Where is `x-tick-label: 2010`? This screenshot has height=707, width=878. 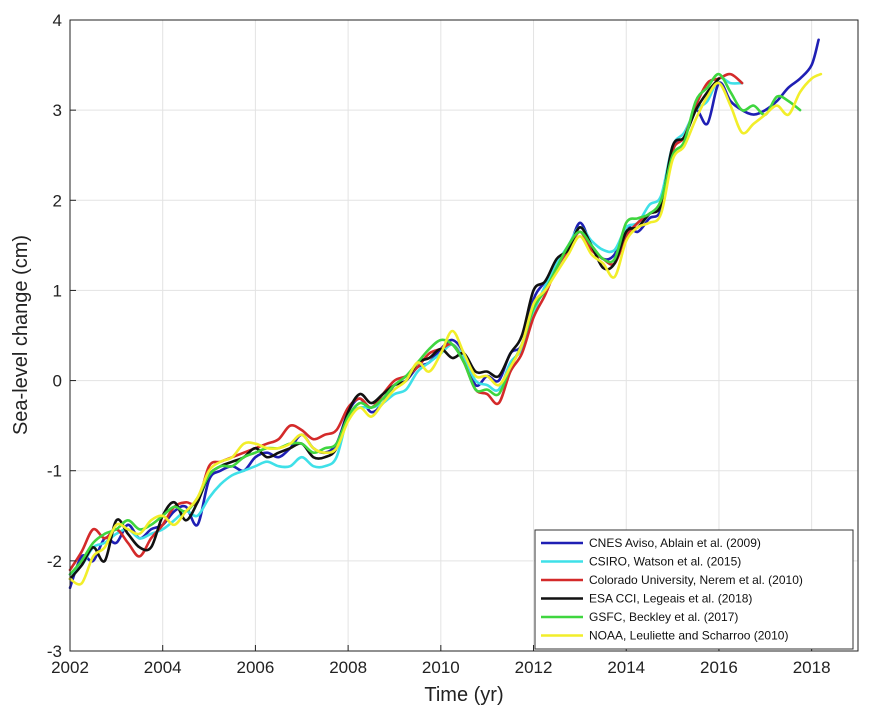 x-tick-label: 2010 is located at coordinates (441, 667).